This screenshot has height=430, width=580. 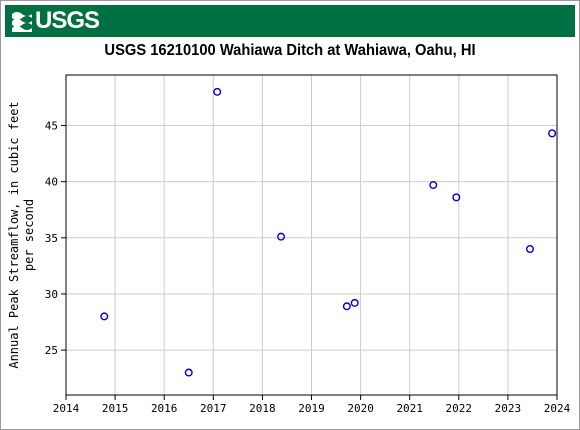 What do you see at coordinates (409, 408) in the screenshot?
I see `x-tick-label: 2021` at bounding box center [409, 408].